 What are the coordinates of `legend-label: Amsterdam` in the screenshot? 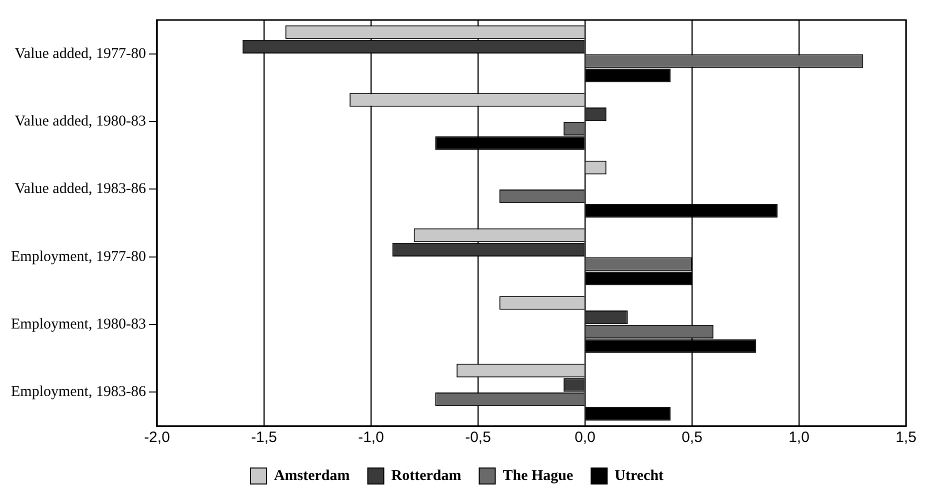 It's located at (312, 476).